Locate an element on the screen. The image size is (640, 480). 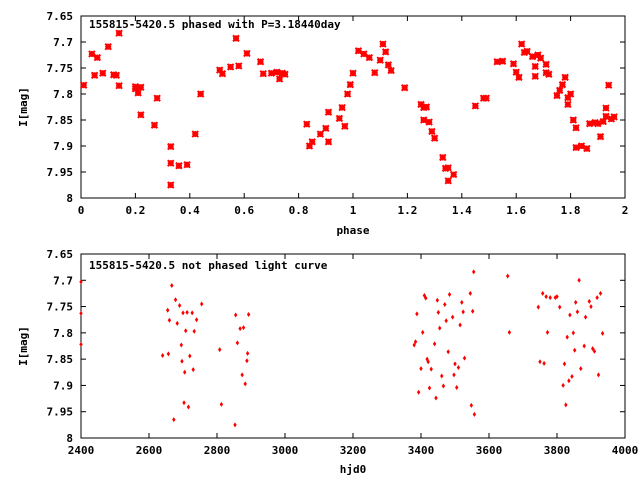
phased-x-tick-label: 1.4 is located at coordinates (462, 210).